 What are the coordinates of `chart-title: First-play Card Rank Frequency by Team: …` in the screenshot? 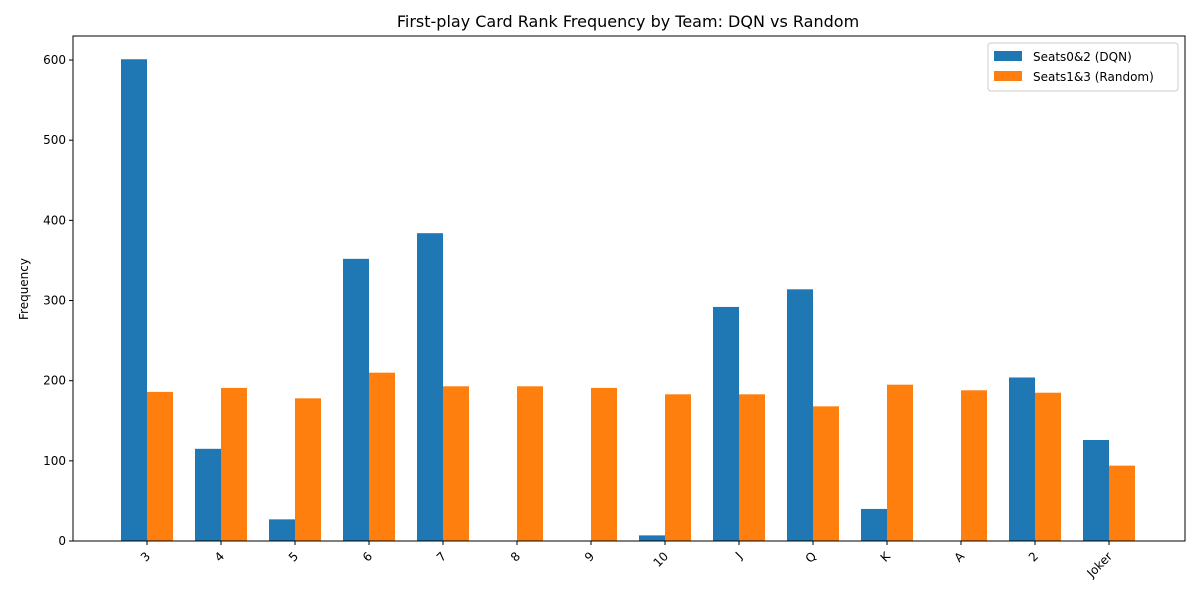 It's located at (628, 21).